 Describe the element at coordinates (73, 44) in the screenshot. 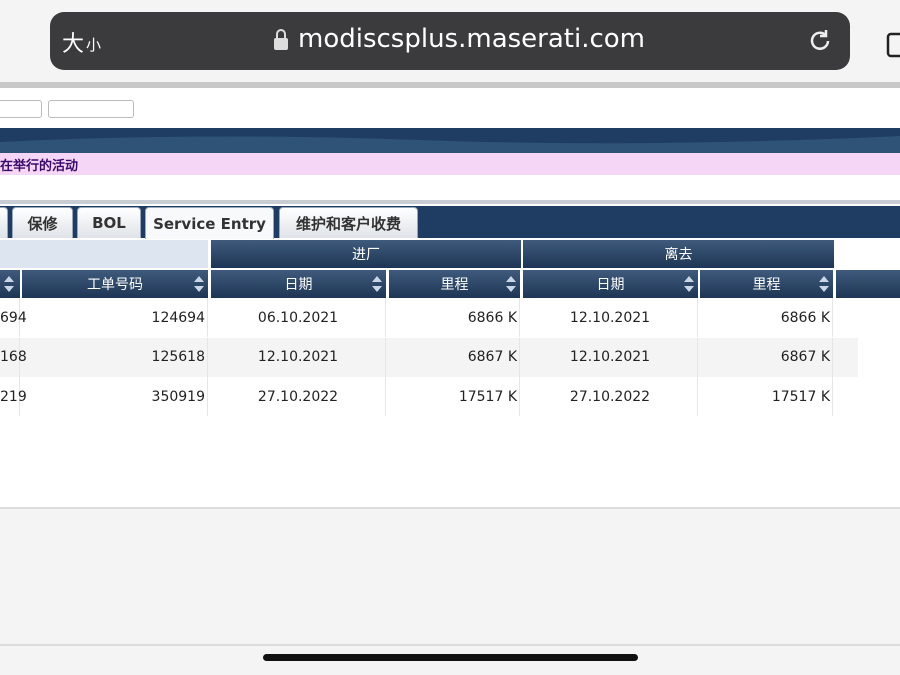

I see `text-size-large: 大` at that location.